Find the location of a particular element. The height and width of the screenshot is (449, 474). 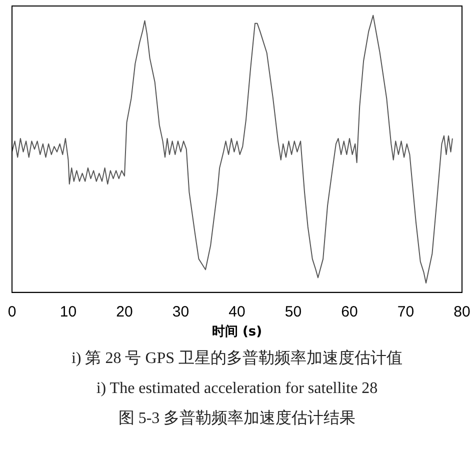

x-tick-label: 70 is located at coordinates (405, 312).